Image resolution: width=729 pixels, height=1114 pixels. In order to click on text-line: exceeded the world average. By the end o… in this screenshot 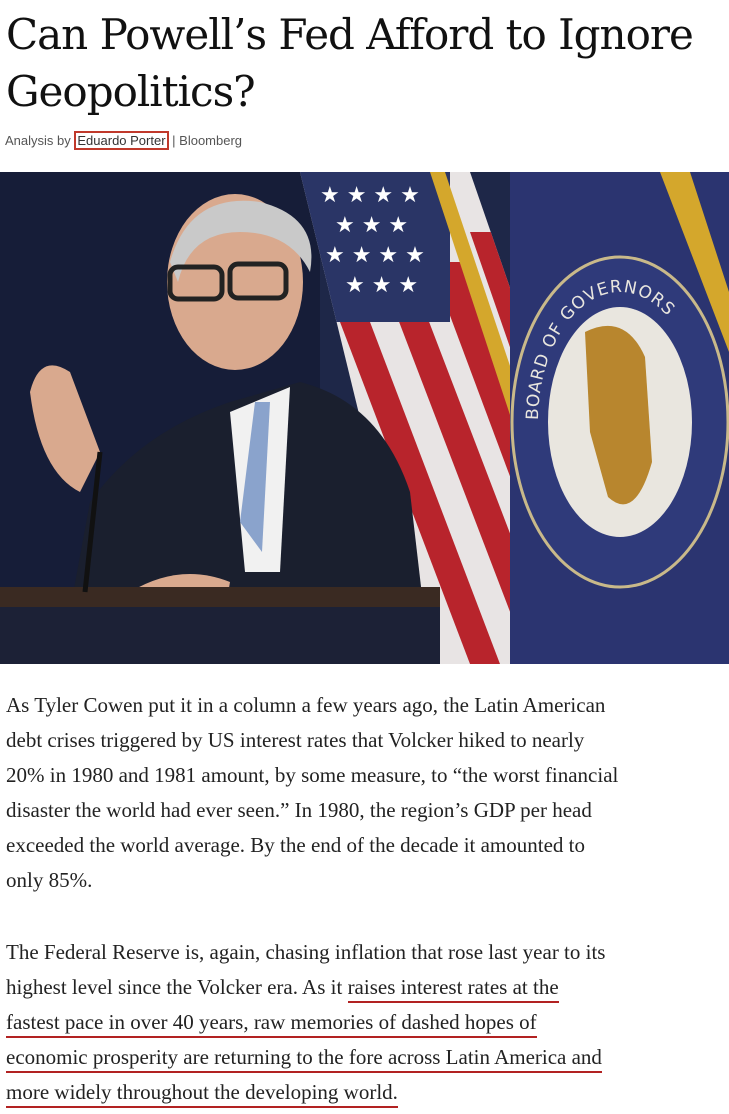, I will do `click(296, 845)`.